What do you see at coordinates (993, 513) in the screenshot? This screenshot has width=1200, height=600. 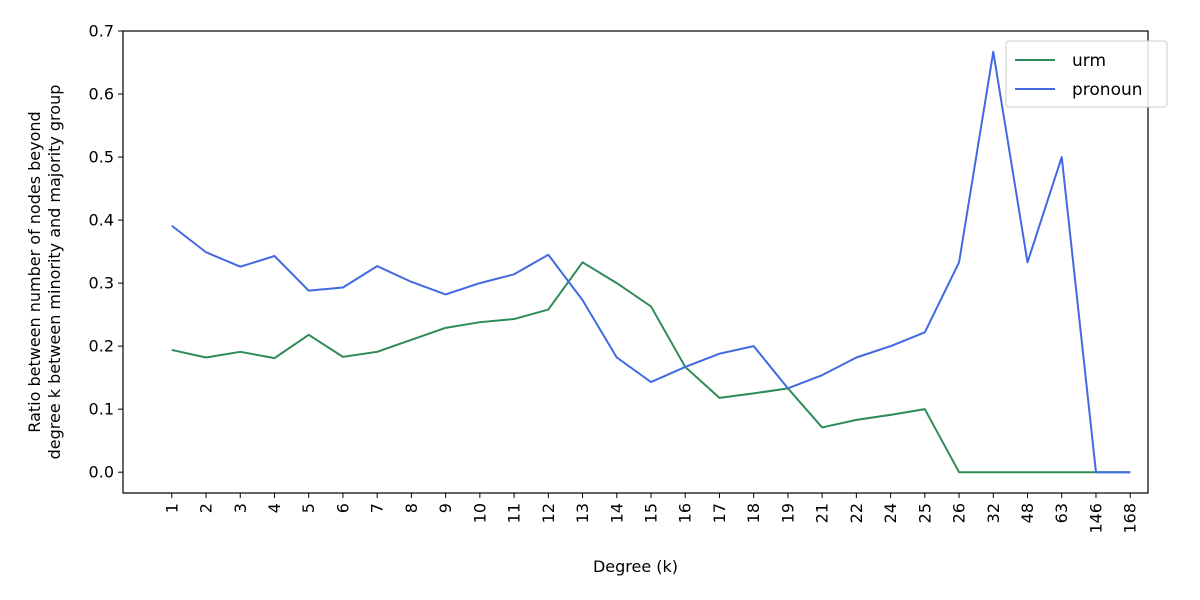 I see `x-tick-label: 32` at bounding box center [993, 513].